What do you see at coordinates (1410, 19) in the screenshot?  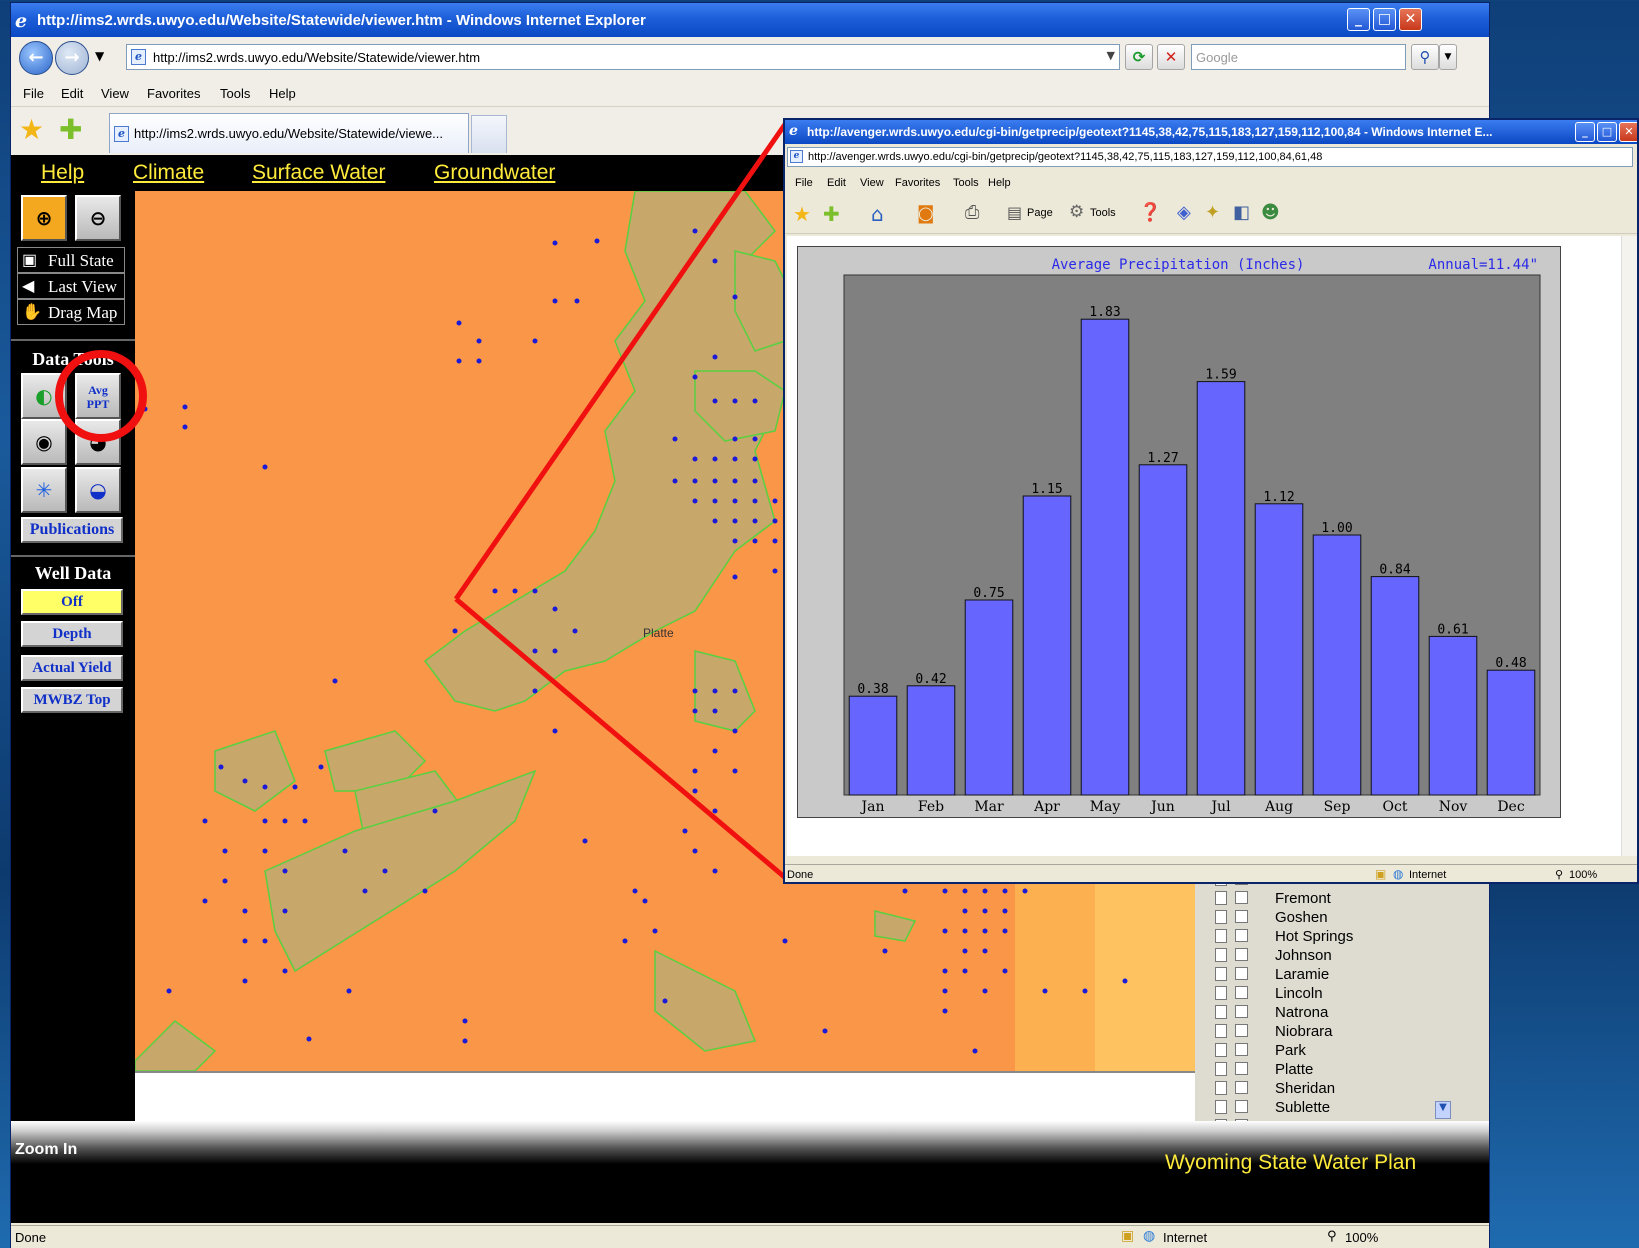 I see `close-button: ✕` at bounding box center [1410, 19].